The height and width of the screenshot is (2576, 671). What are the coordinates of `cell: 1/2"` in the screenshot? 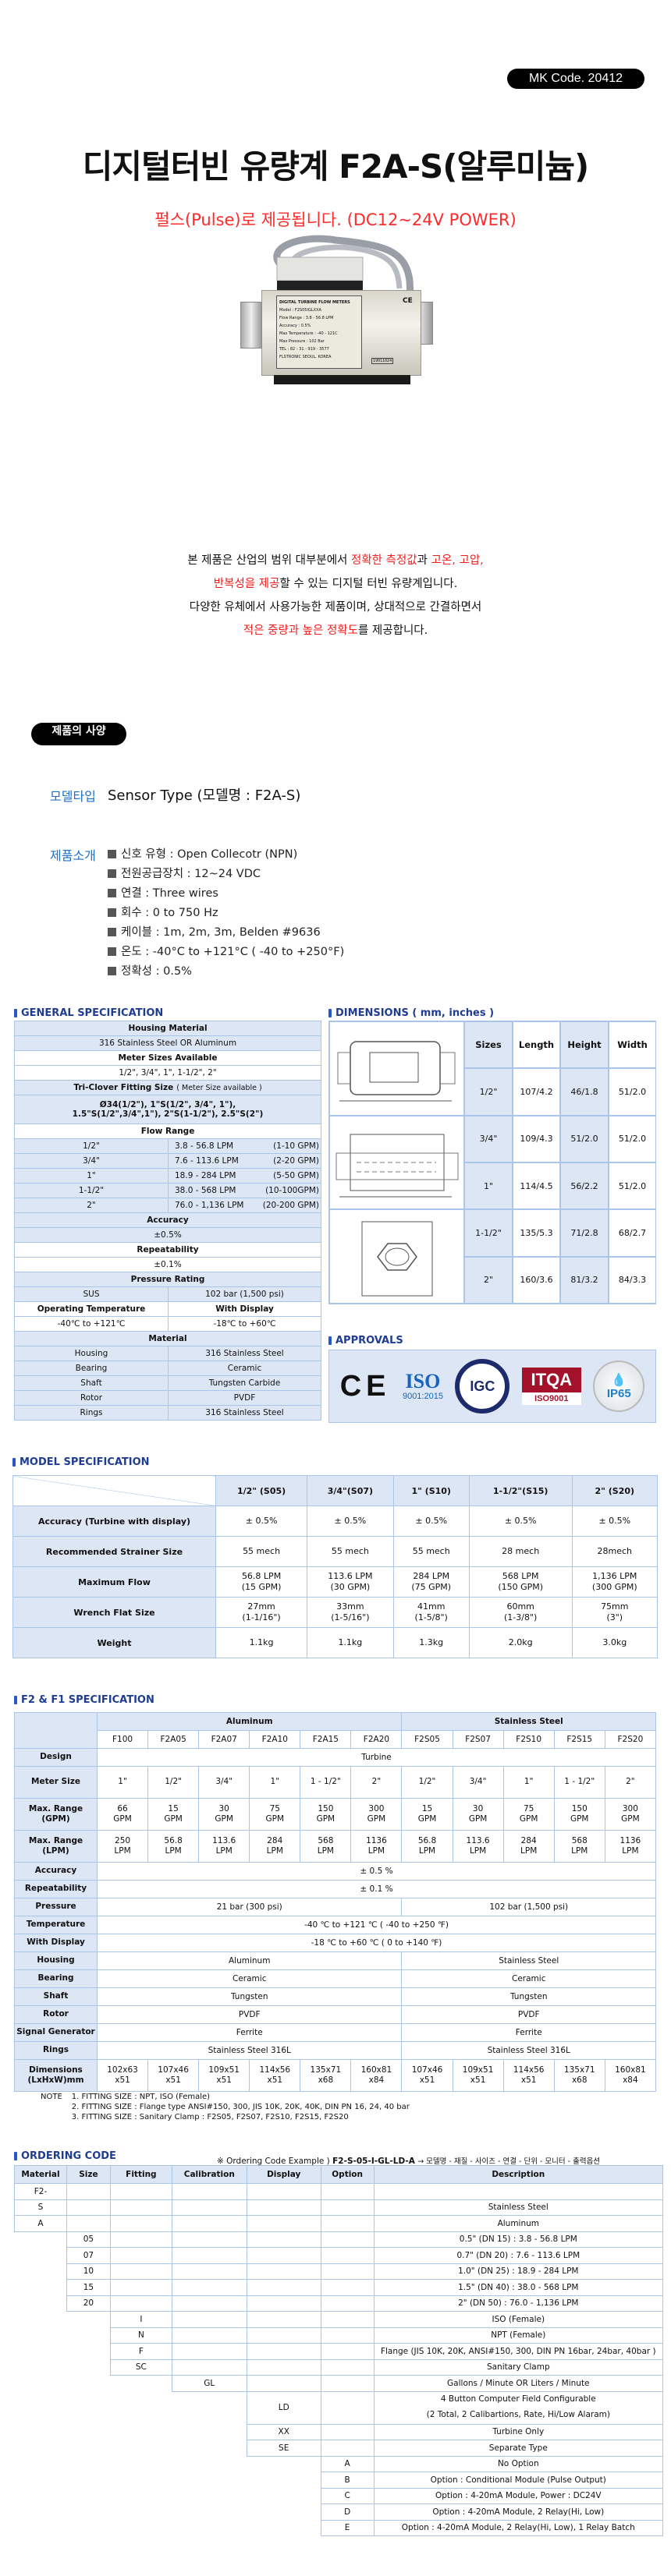 It's located at (488, 1092).